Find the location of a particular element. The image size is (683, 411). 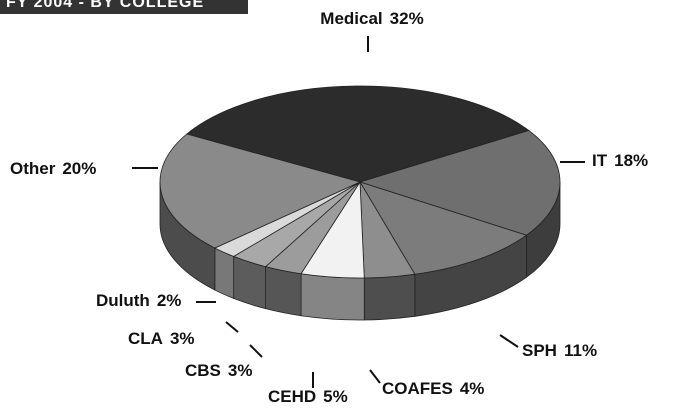

slice-label: Other 20% is located at coordinates (53, 168).